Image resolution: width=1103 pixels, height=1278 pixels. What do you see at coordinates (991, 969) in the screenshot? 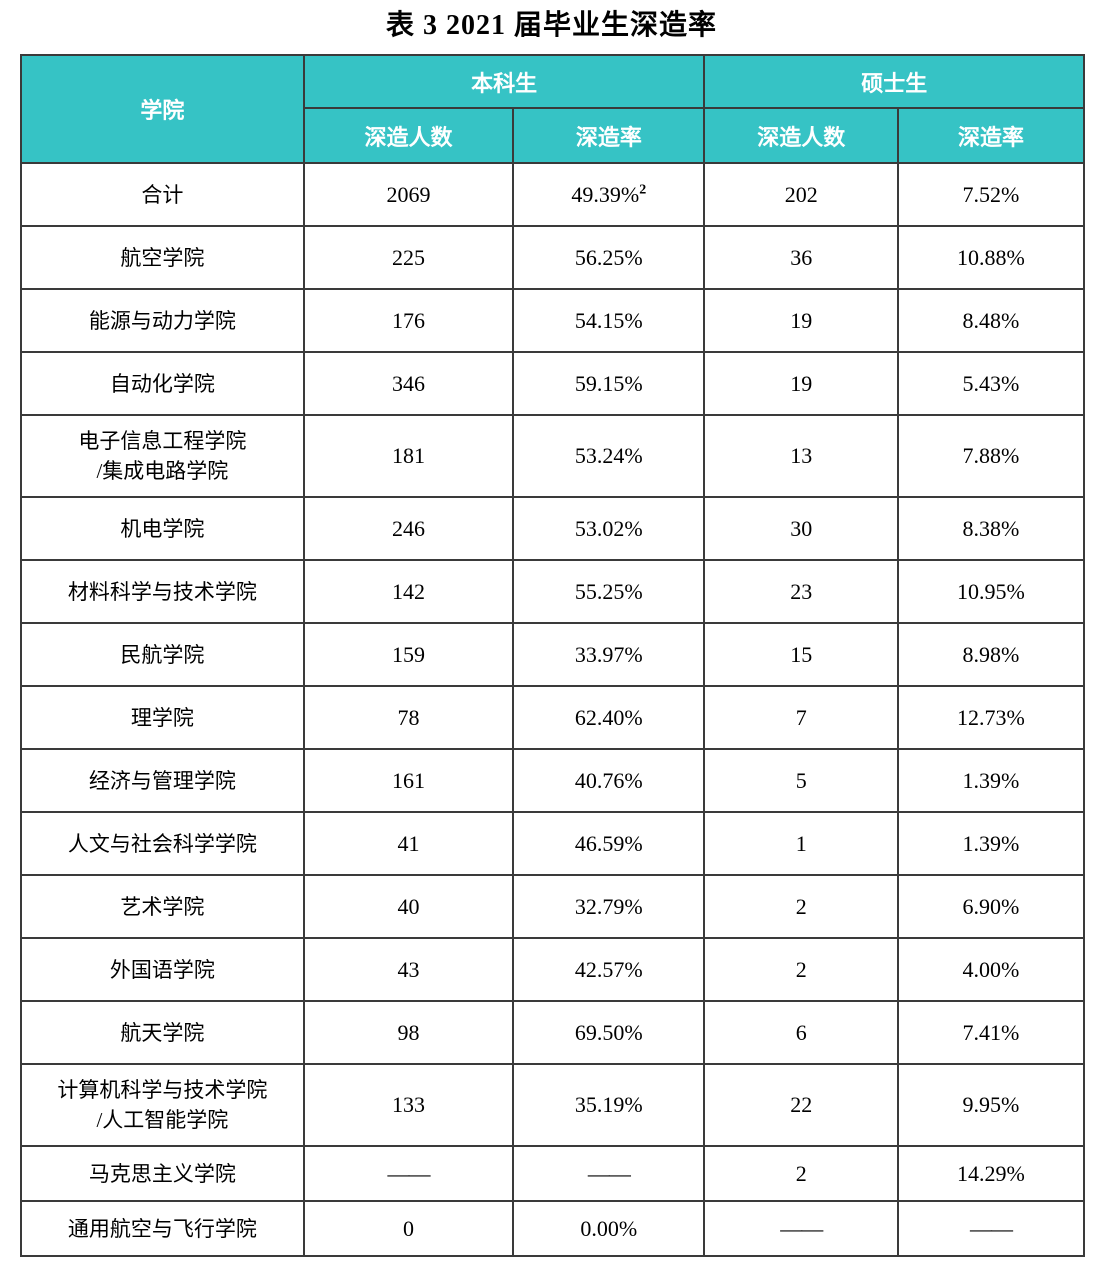
I see `ms-rate-cell: 4.00%` at bounding box center [991, 969].